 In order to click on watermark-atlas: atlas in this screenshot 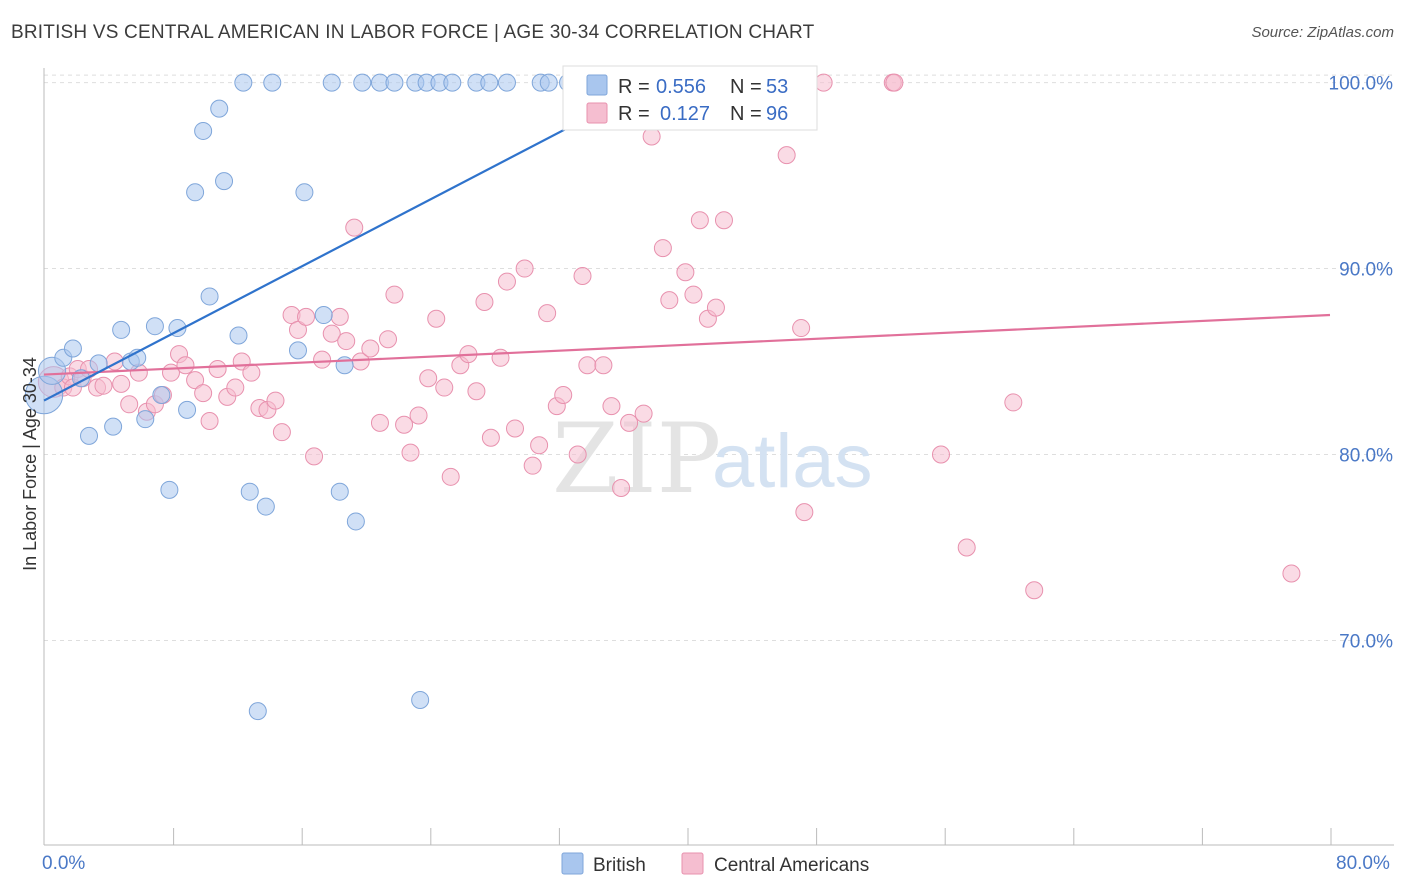, I will do `click(792, 461)`.